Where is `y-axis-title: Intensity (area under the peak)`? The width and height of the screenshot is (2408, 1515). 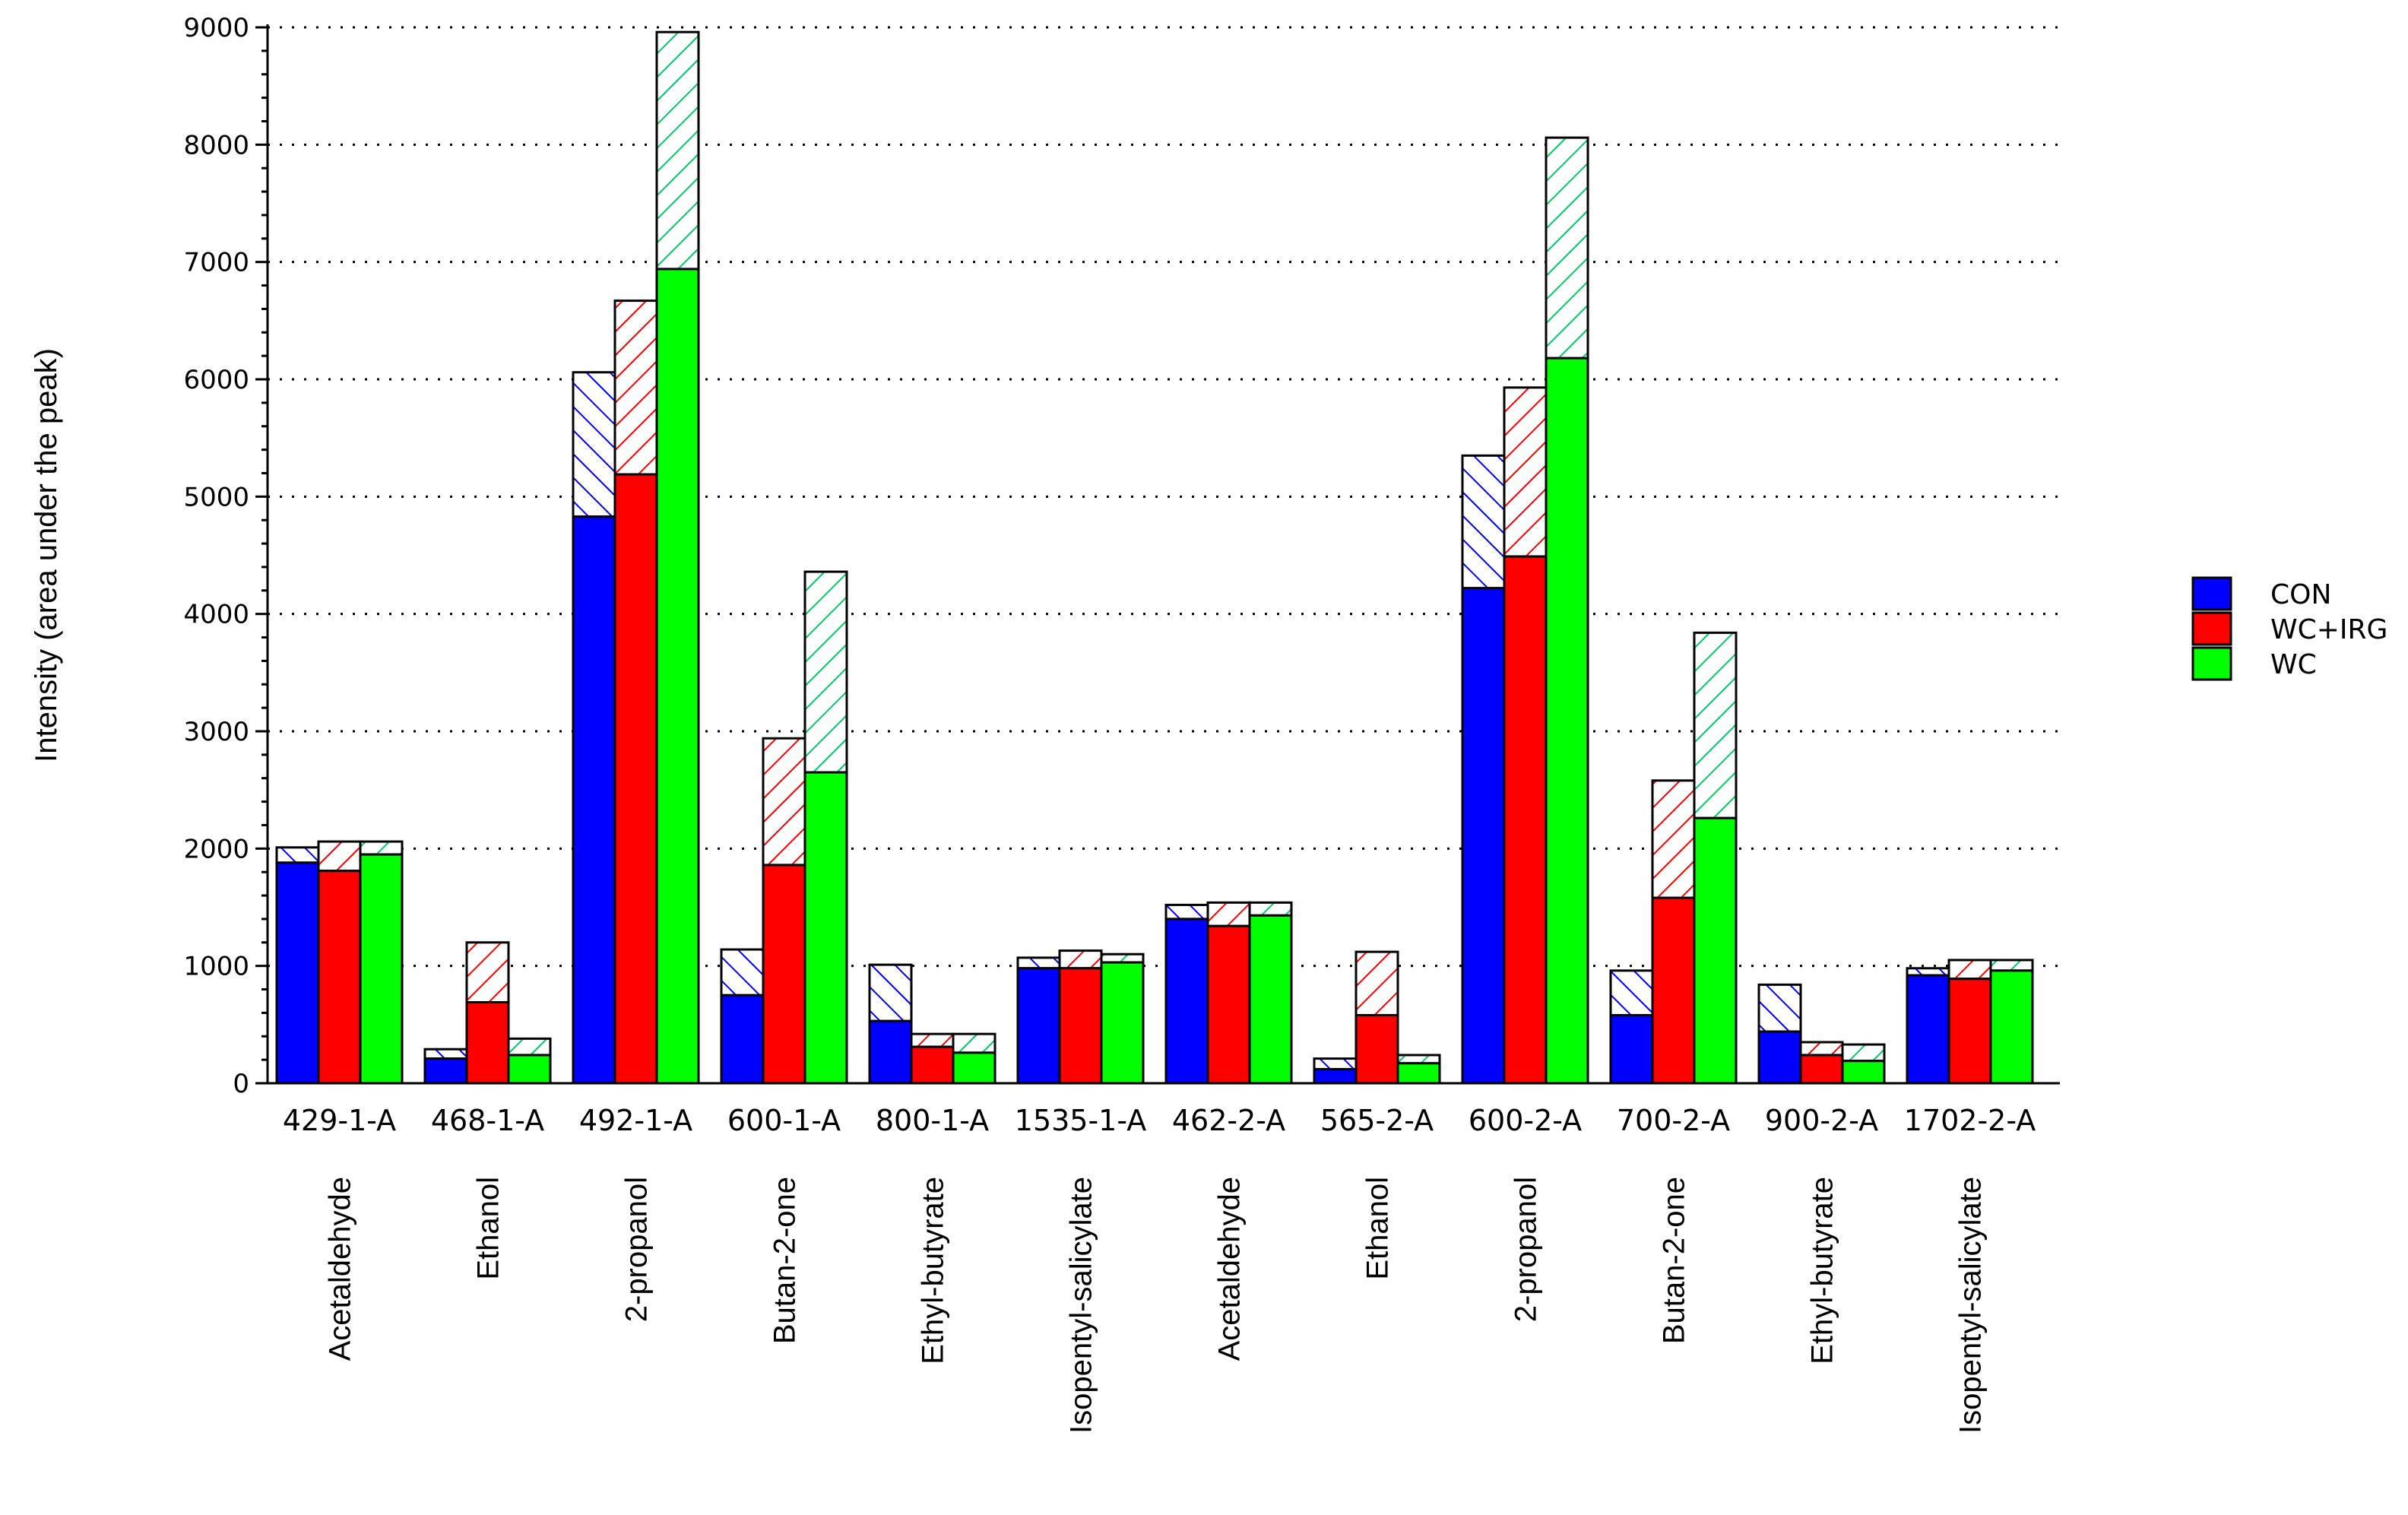 y-axis-title: Intensity (area under the peak) is located at coordinates (46, 555).